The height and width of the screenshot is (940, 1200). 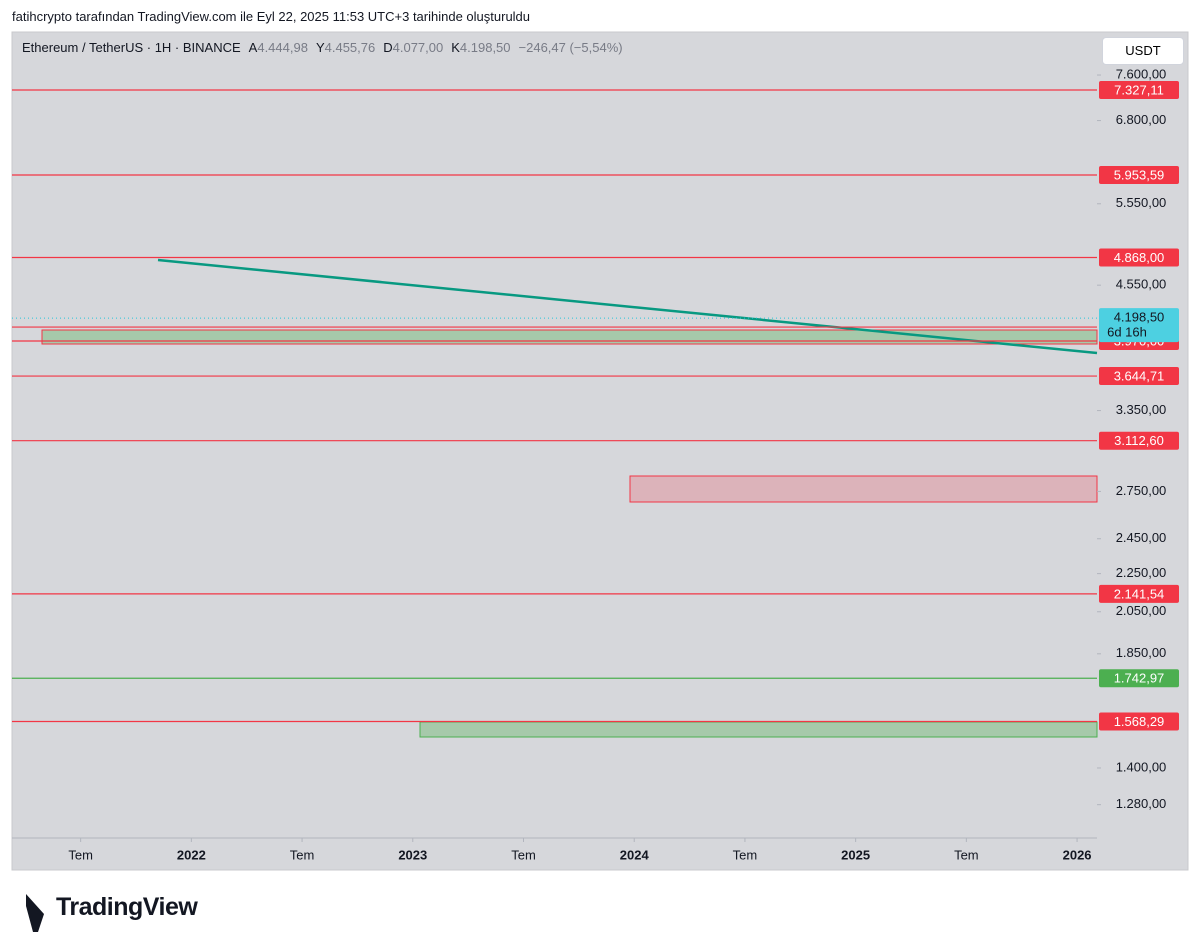 I want to click on logo, so click(x=35, y=913).